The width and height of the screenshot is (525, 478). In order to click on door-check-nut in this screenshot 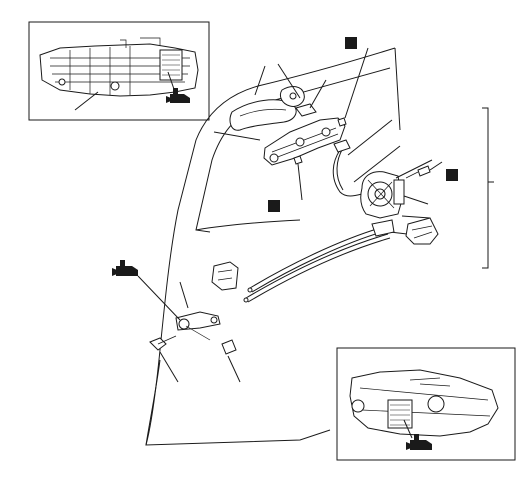, I will do `click(229, 347)`.